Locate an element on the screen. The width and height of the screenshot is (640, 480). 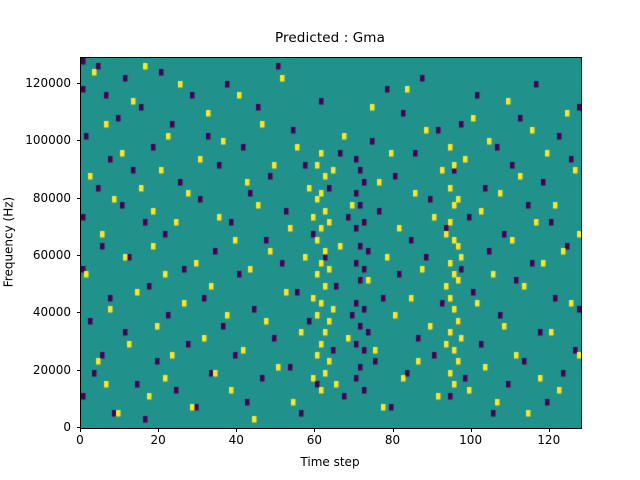
x-axis-label: Time step is located at coordinates (330, 462).